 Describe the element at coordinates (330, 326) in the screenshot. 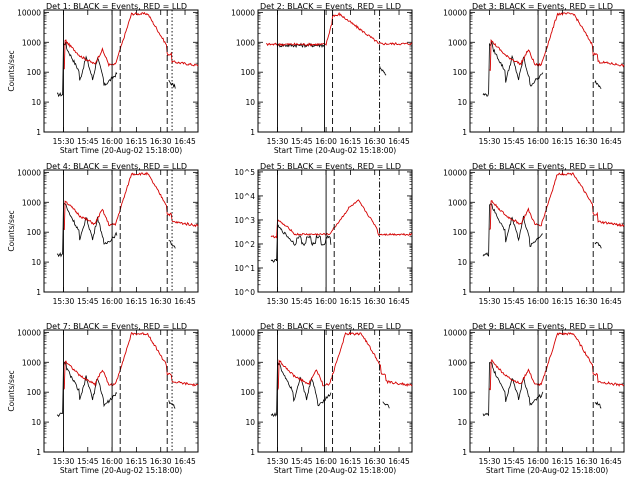

I see `panel-title: Det 8: BLACK = Events, RED = LLD` at that location.